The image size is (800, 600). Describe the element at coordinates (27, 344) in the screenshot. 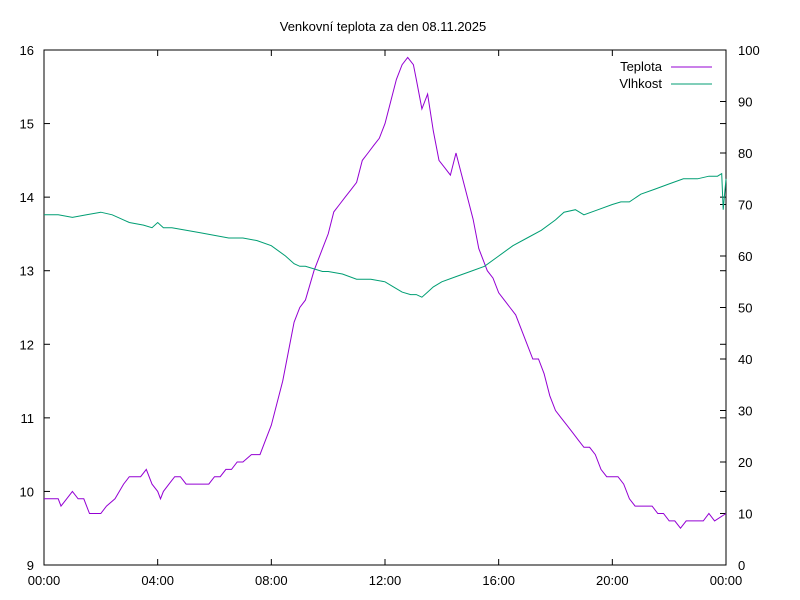

I see `y-tick-label: 12` at that location.